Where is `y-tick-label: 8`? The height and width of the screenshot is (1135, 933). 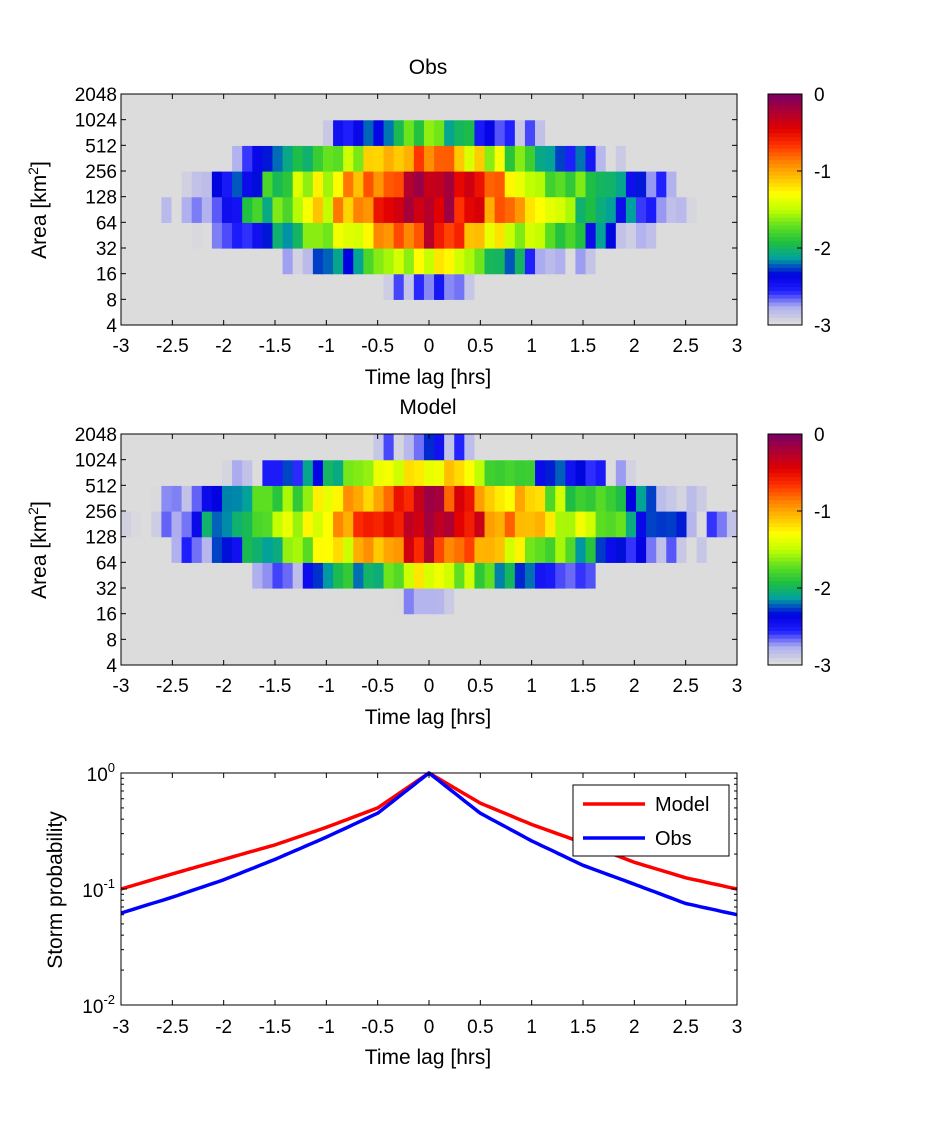 y-tick-label: 8 is located at coordinates (111, 640).